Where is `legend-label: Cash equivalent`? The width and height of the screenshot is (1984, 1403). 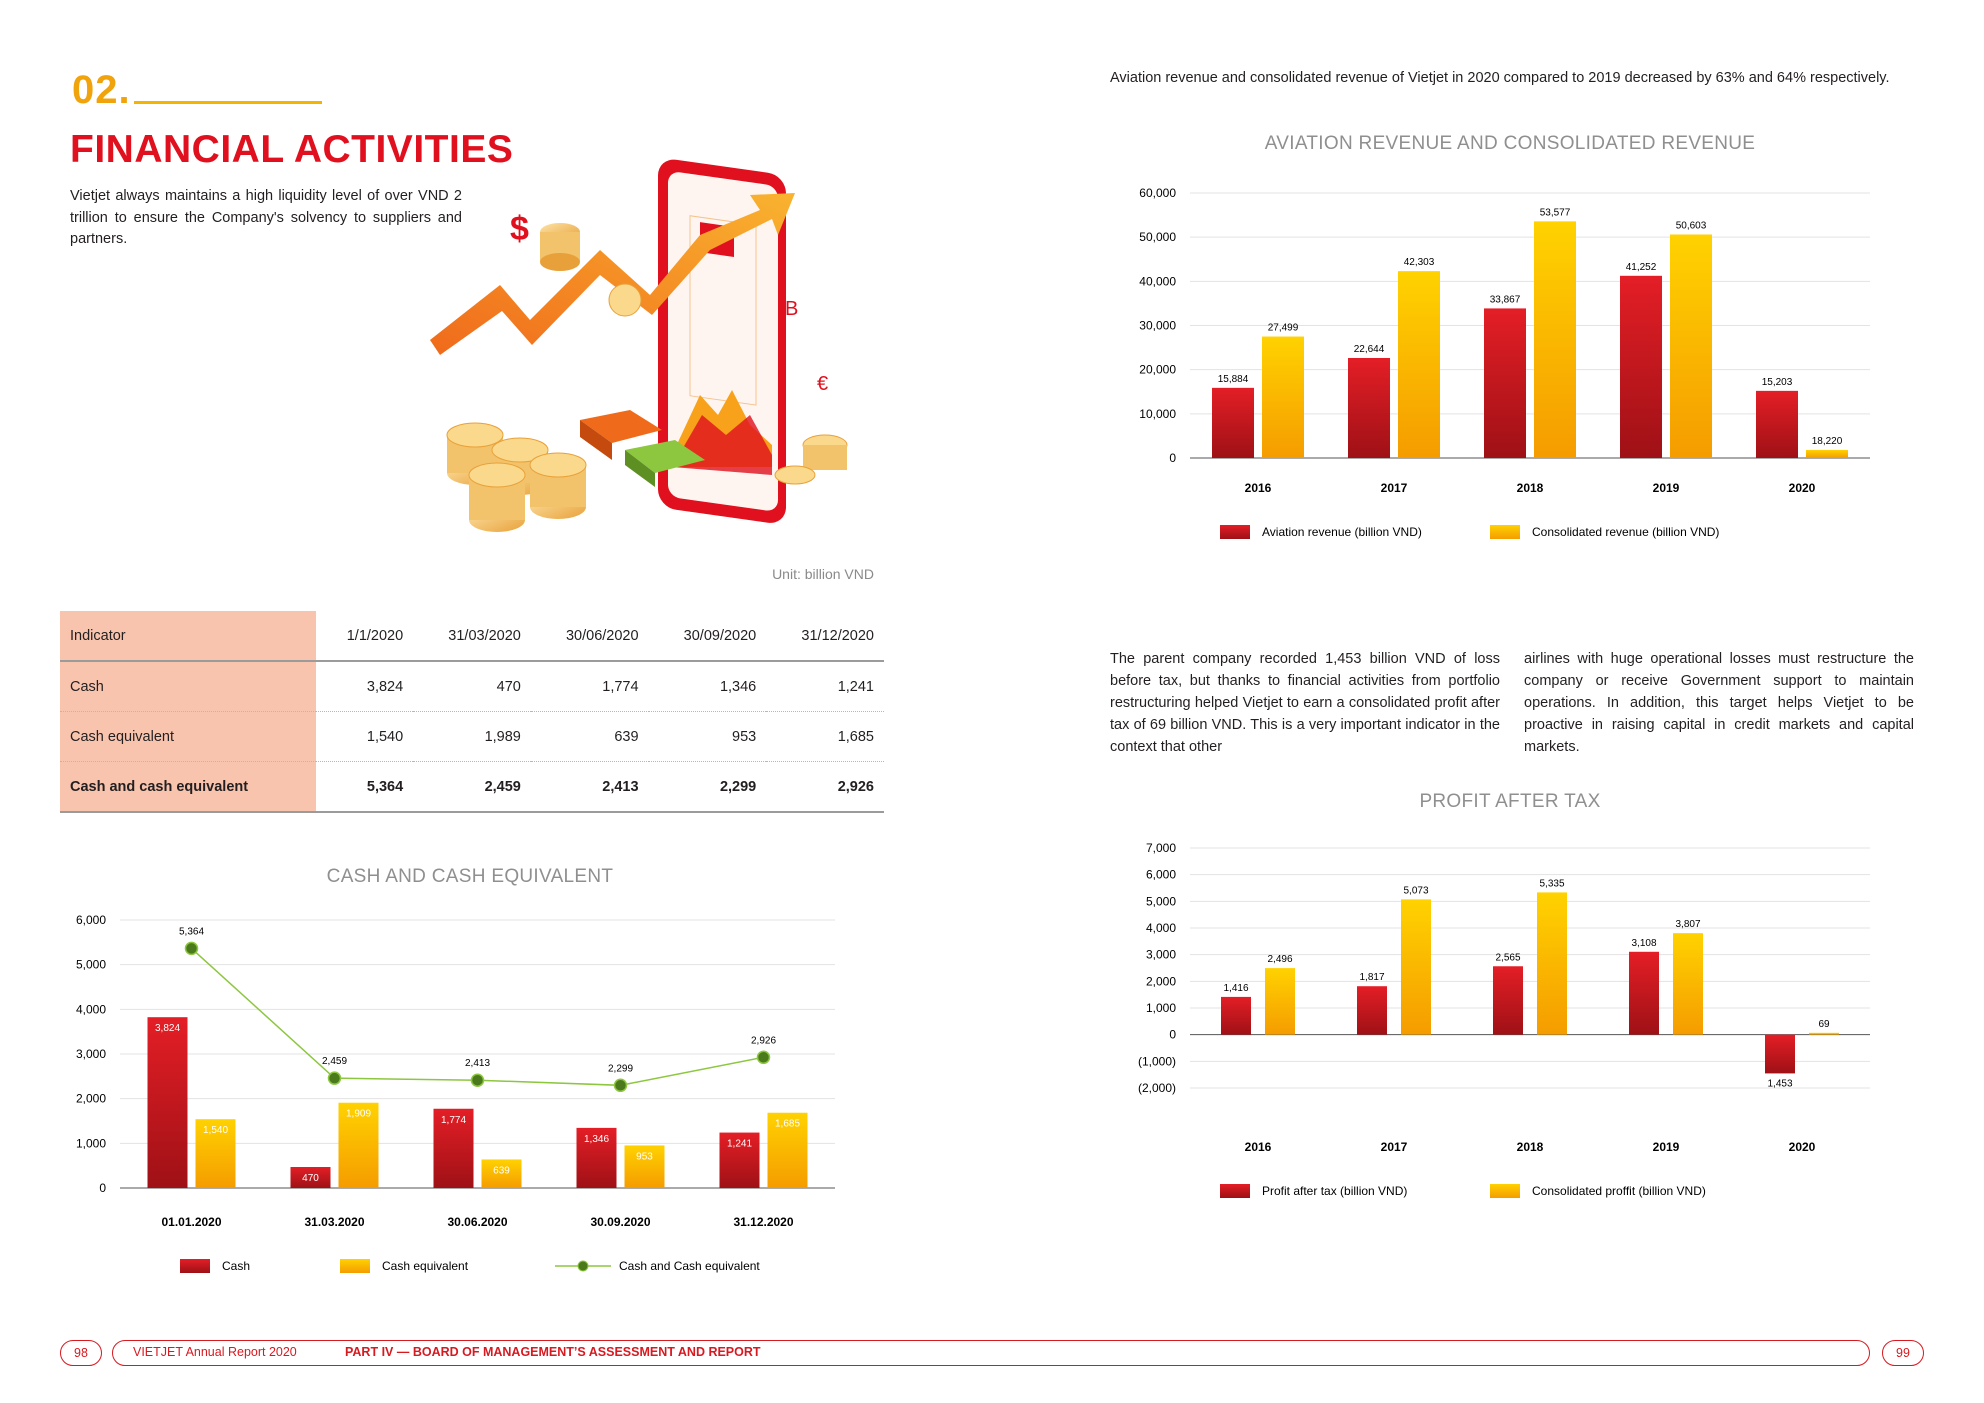 legend-label: Cash equivalent is located at coordinates (425, 1266).